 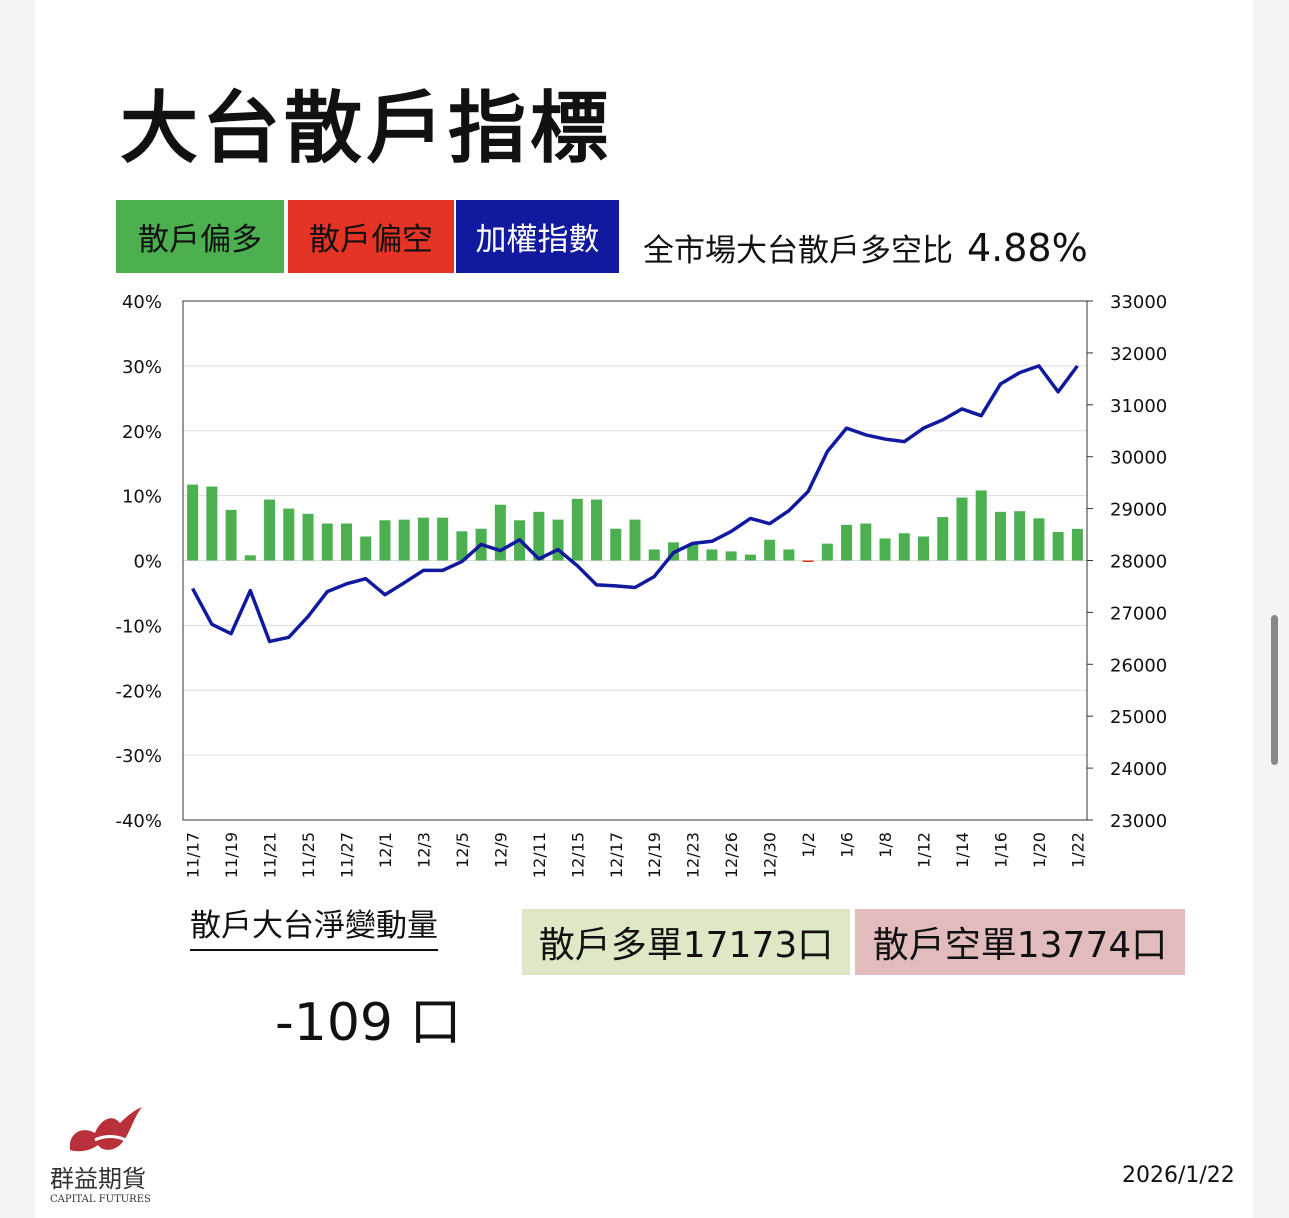 What do you see at coordinates (1138, 613) in the screenshot?
I see `right-tick-label: 27000` at bounding box center [1138, 613].